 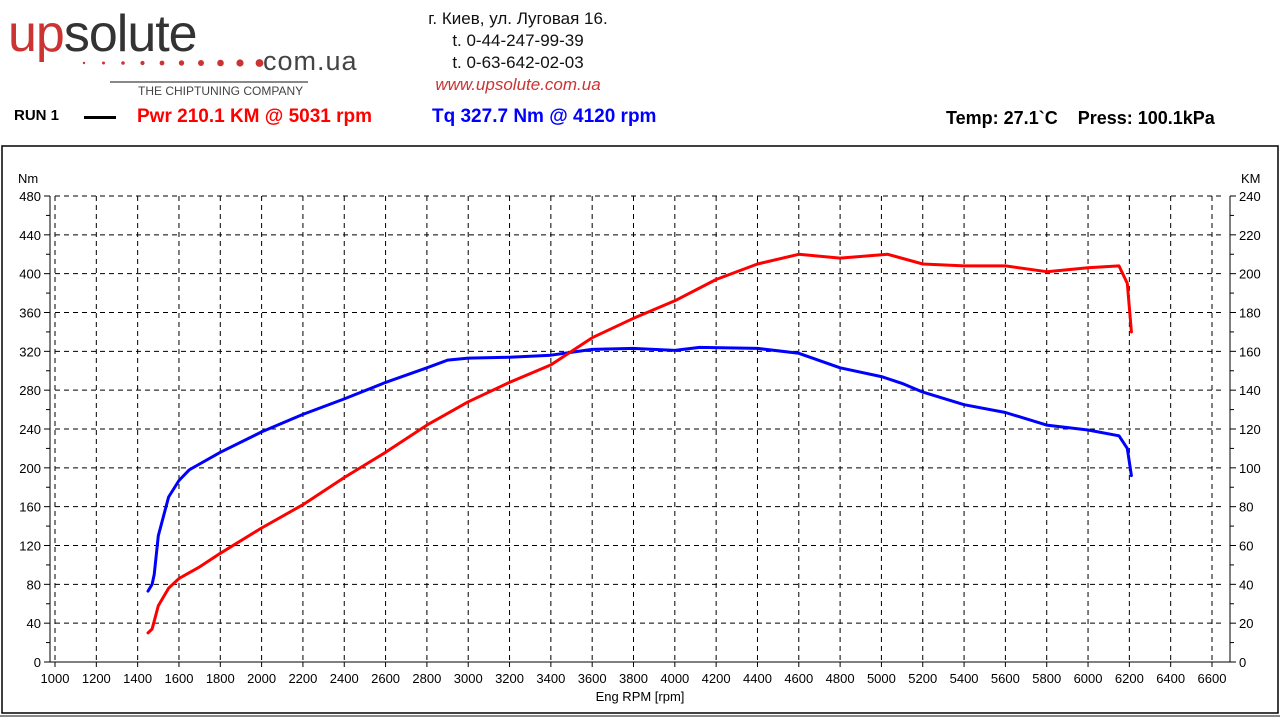 What do you see at coordinates (798, 678) in the screenshot?
I see `x-tick-label: 4600` at bounding box center [798, 678].